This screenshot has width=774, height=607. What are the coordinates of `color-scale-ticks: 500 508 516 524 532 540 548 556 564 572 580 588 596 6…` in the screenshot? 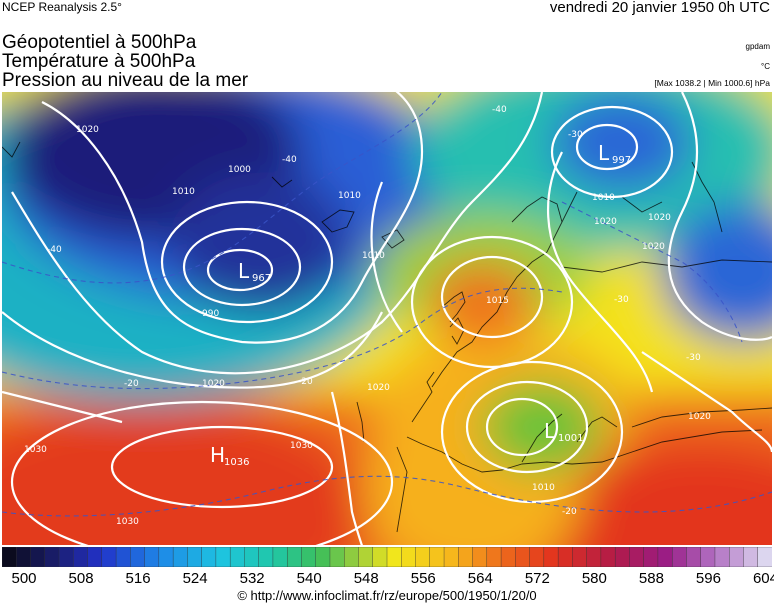 It's located at (387, 580).